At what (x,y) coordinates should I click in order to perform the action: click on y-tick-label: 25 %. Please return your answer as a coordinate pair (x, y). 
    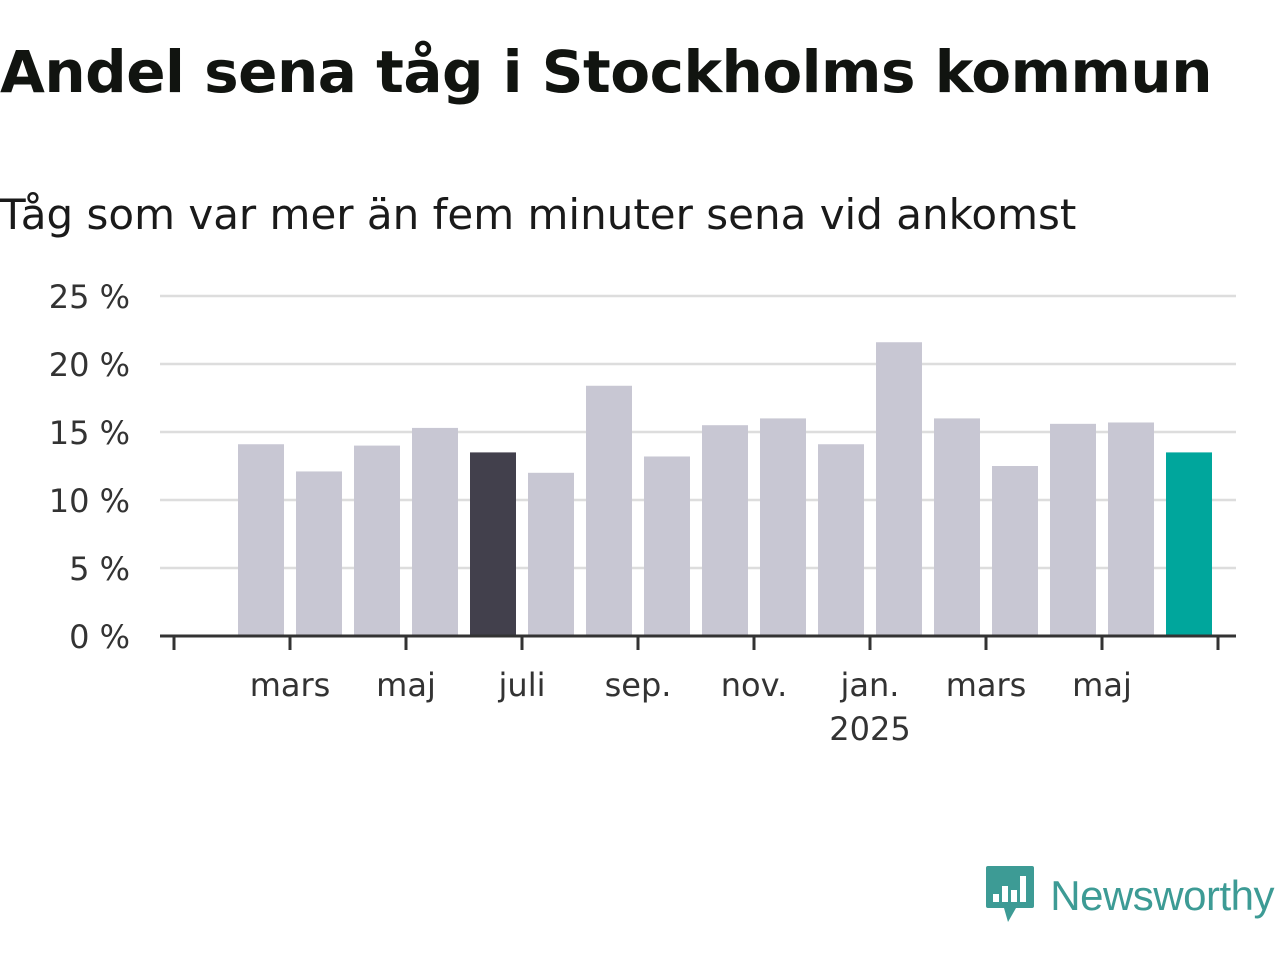
    Looking at the image, I should click on (89, 297).